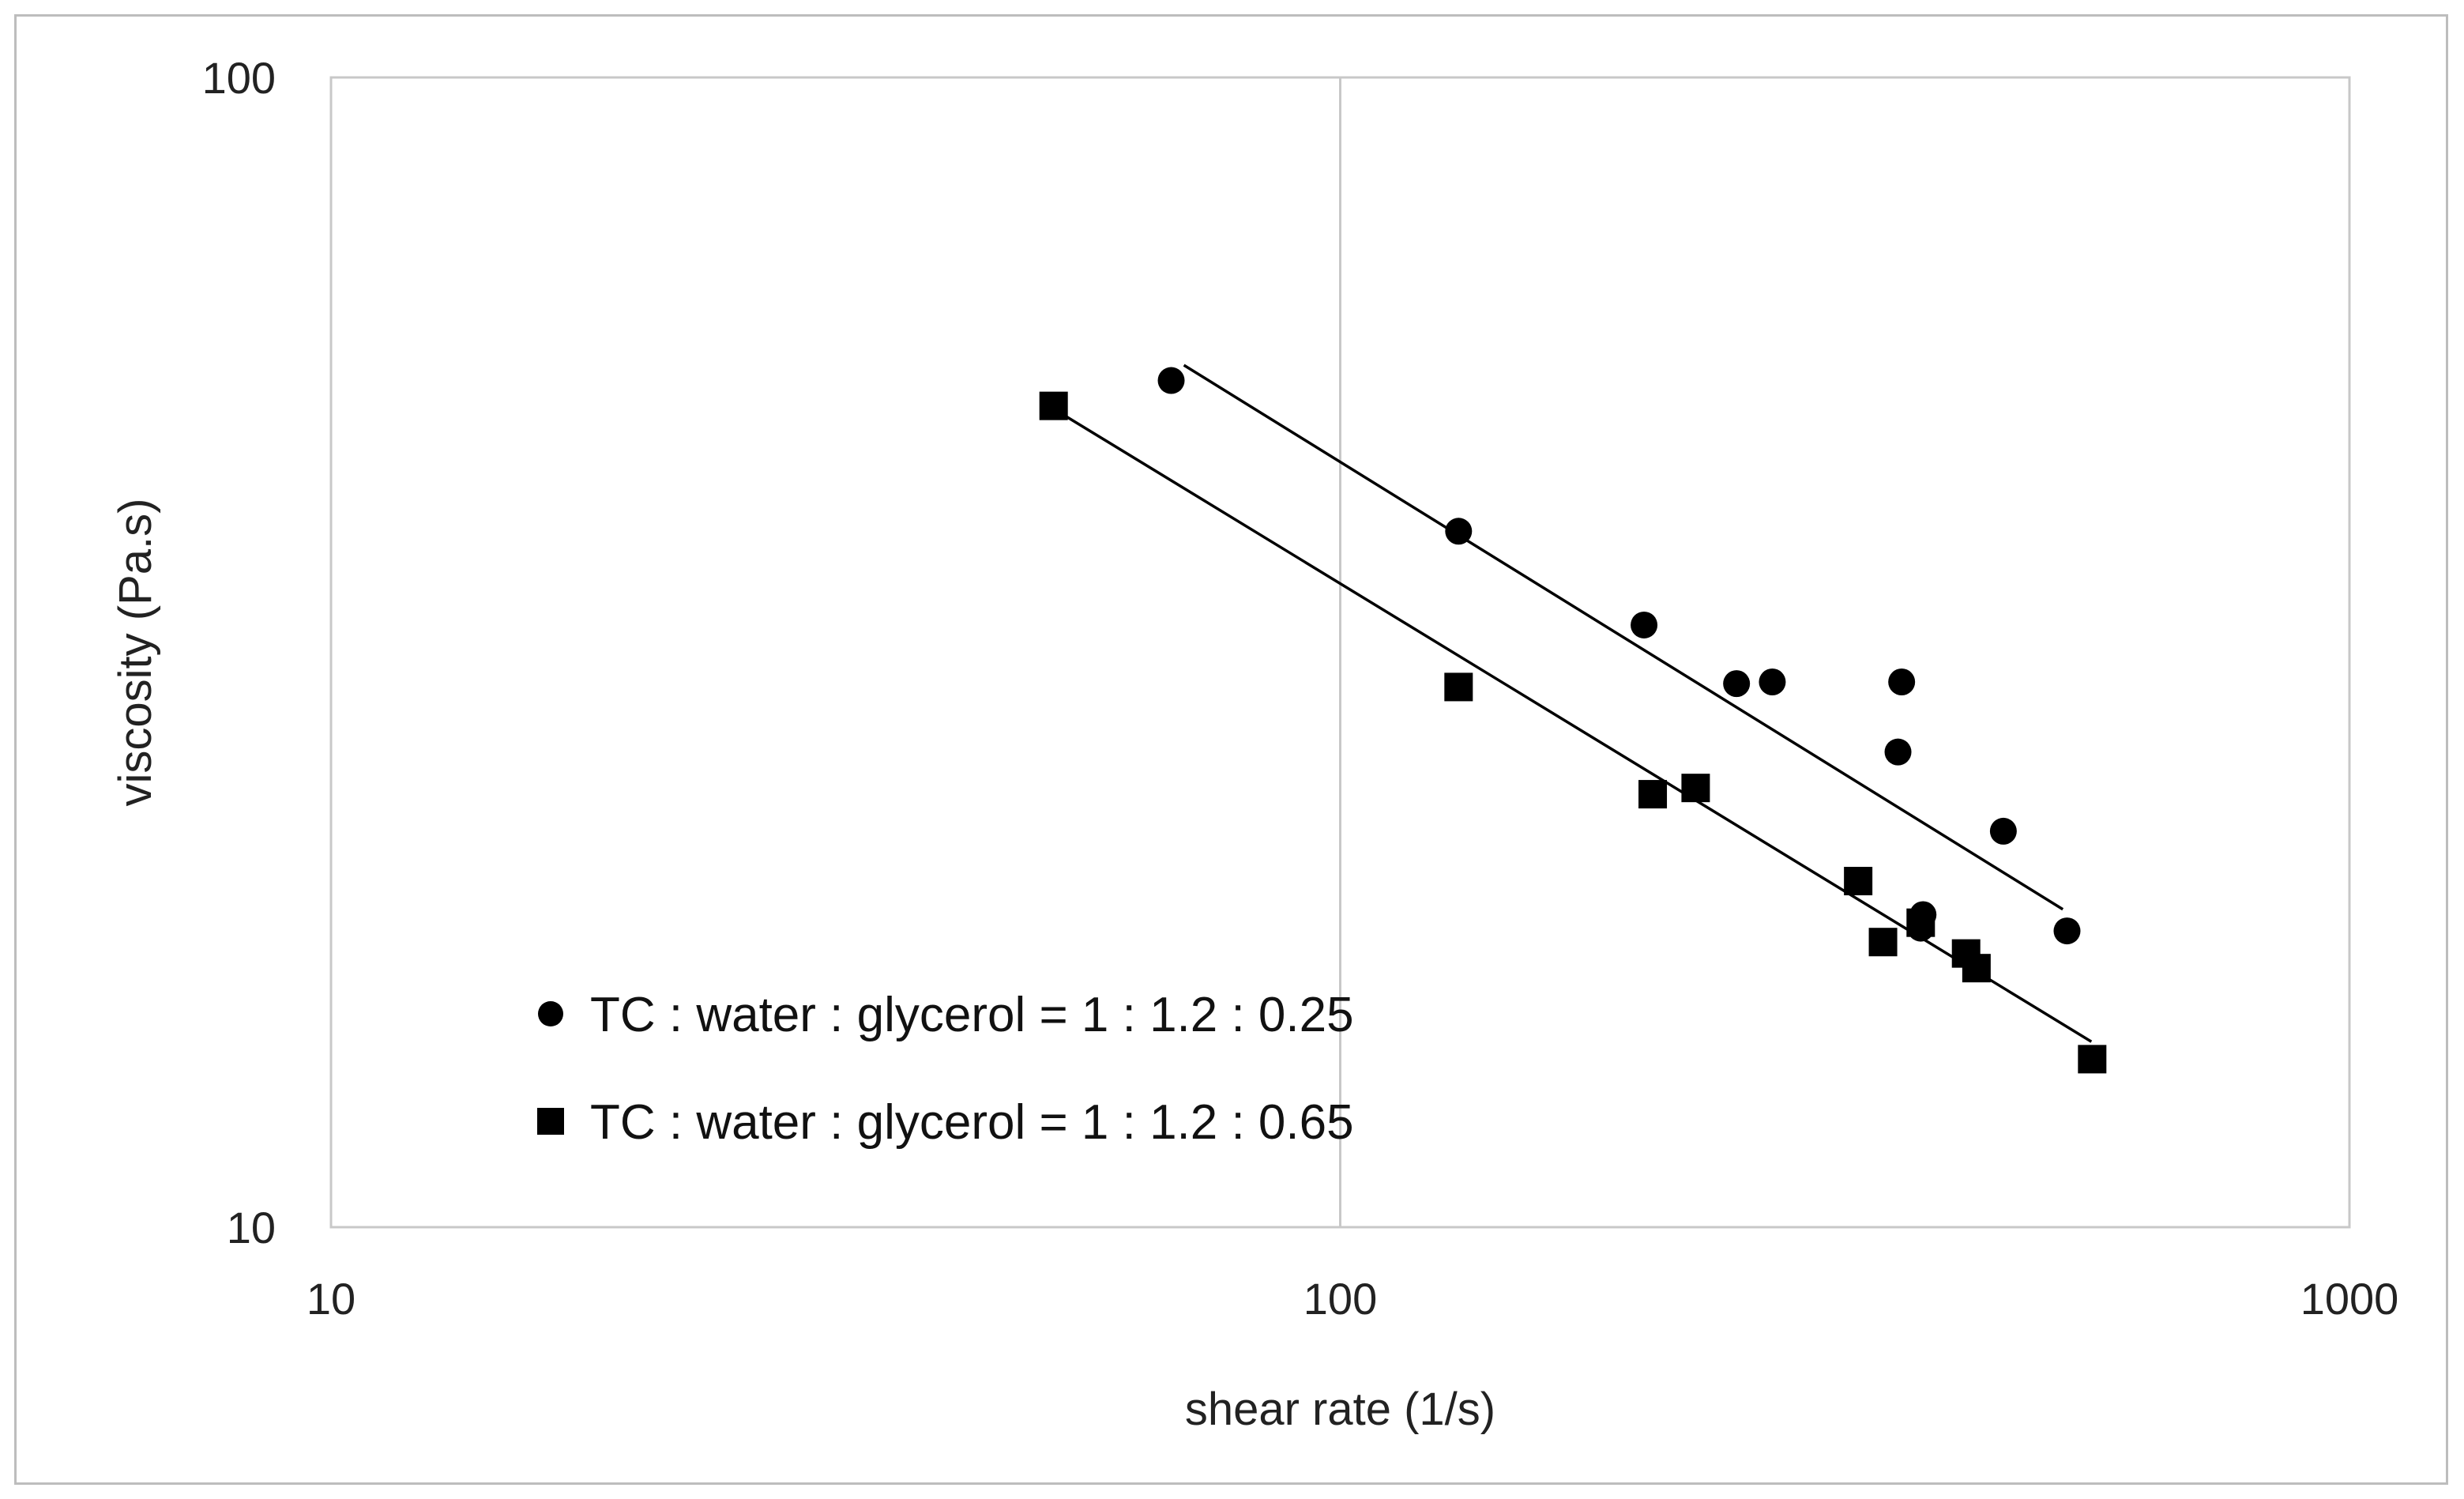 This screenshot has width=2464, height=1499. I want to click on x-tick-label: 100, so click(1340, 1299).